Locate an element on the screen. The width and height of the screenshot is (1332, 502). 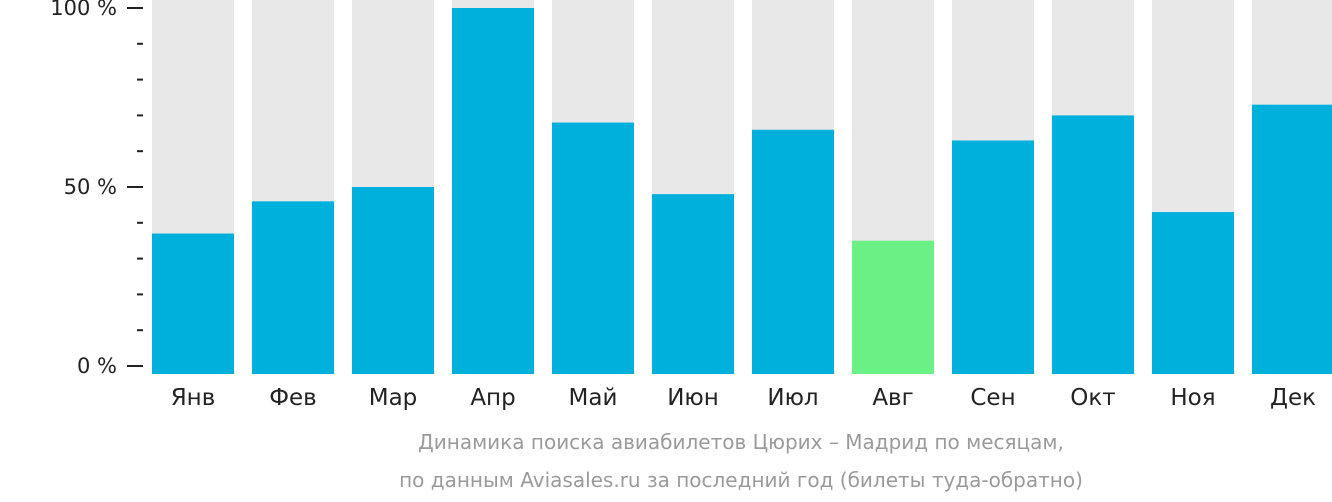
x-tick-label: Авг is located at coordinates (892, 398).